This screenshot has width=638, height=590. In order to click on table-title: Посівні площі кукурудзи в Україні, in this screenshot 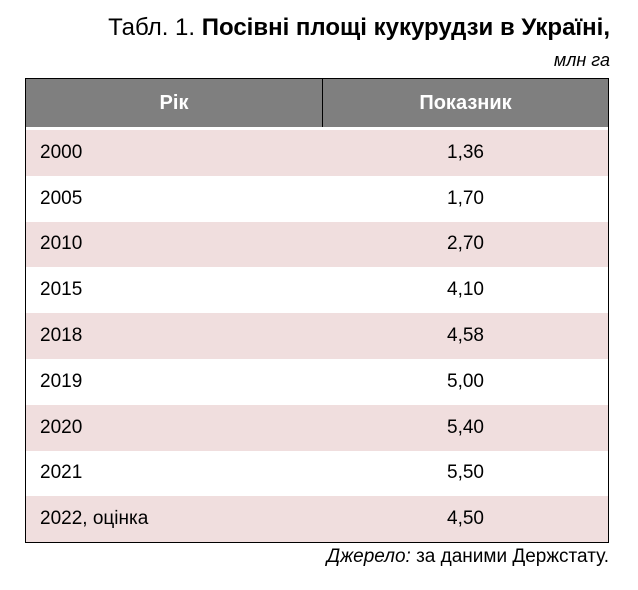, I will do `click(405, 27)`.